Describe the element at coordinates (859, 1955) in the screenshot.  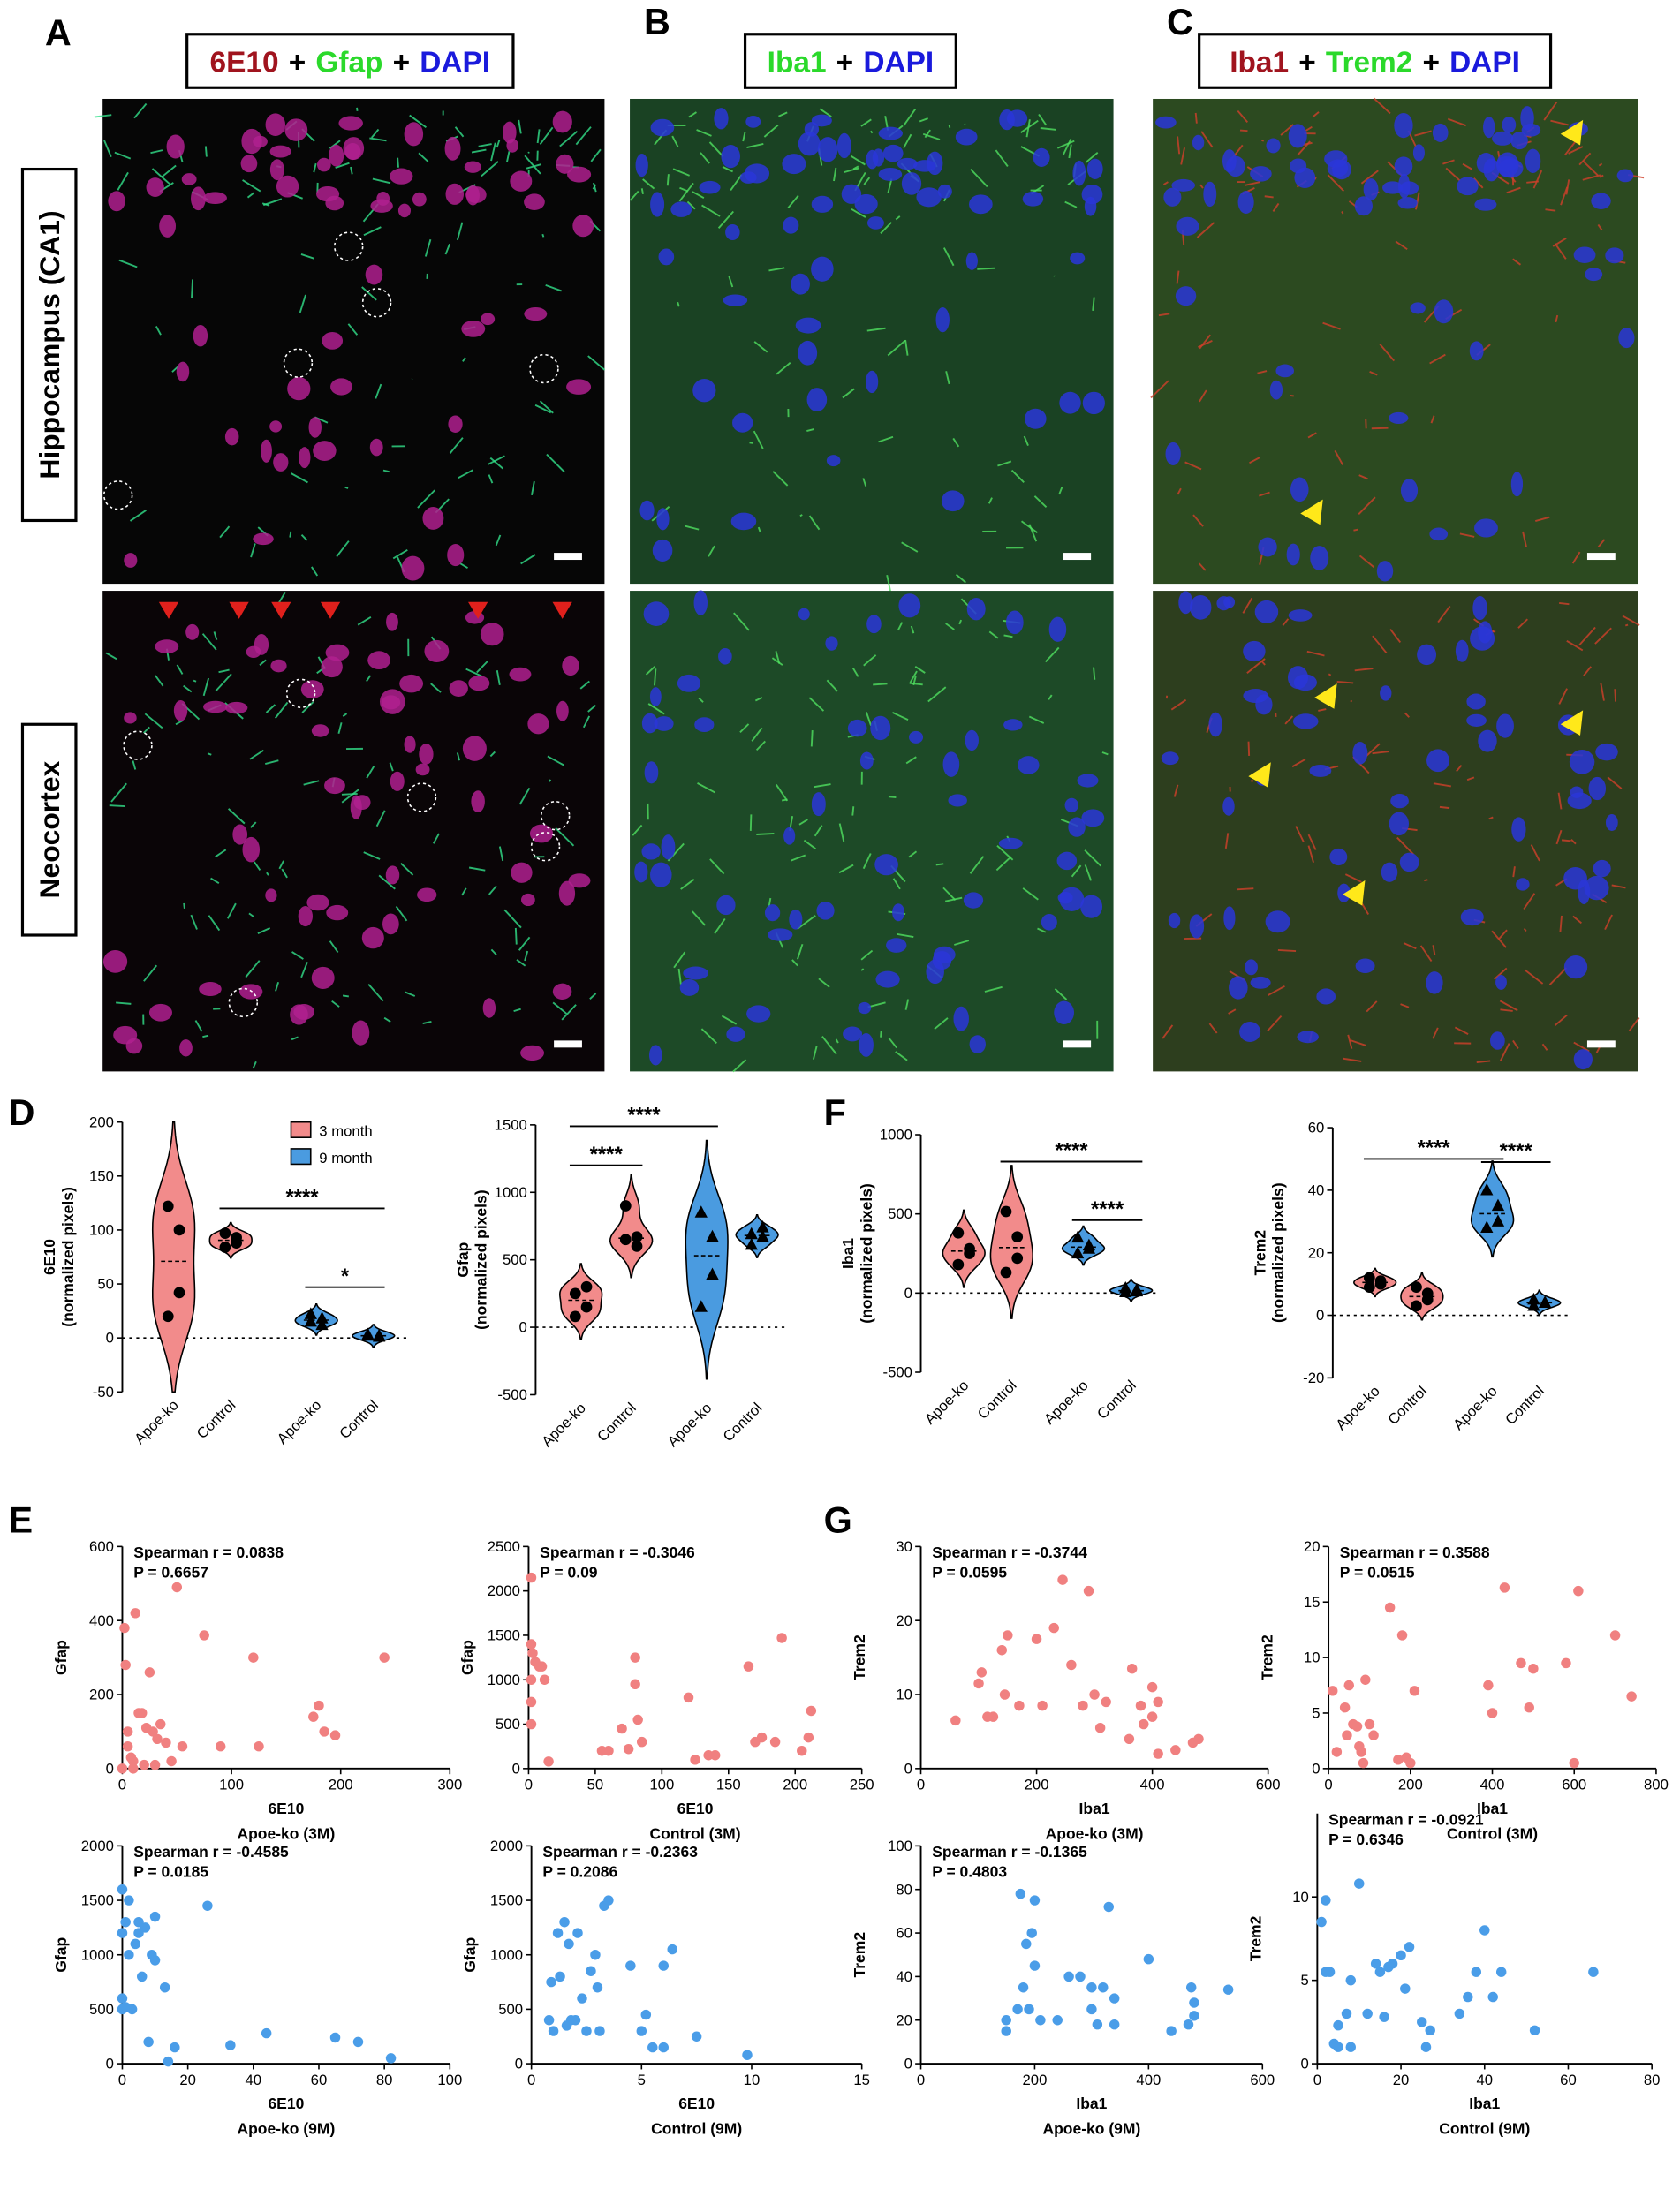
I see `y-axis-label: Trem2` at that location.